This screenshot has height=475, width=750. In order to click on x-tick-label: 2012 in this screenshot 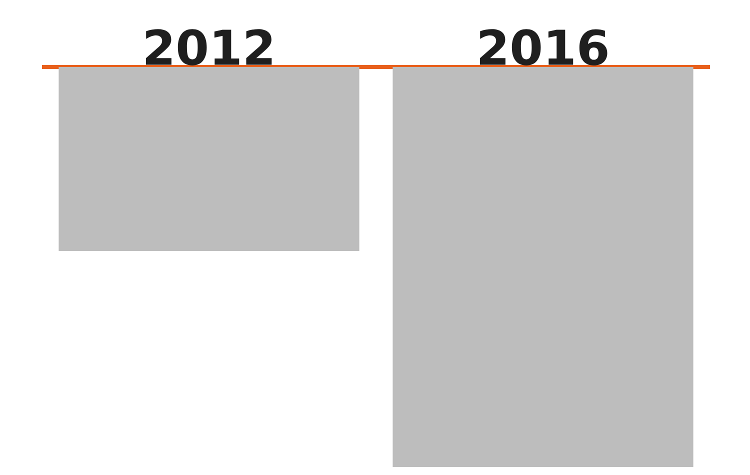, I will do `click(209, 47)`.